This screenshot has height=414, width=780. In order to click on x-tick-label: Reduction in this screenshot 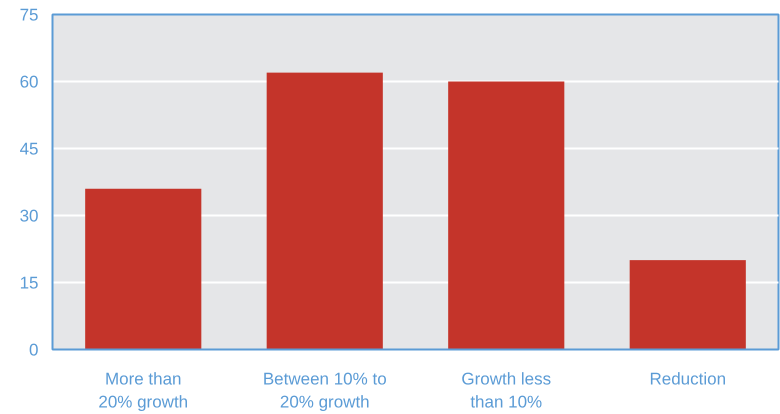, I will do `click(687, 379)`.